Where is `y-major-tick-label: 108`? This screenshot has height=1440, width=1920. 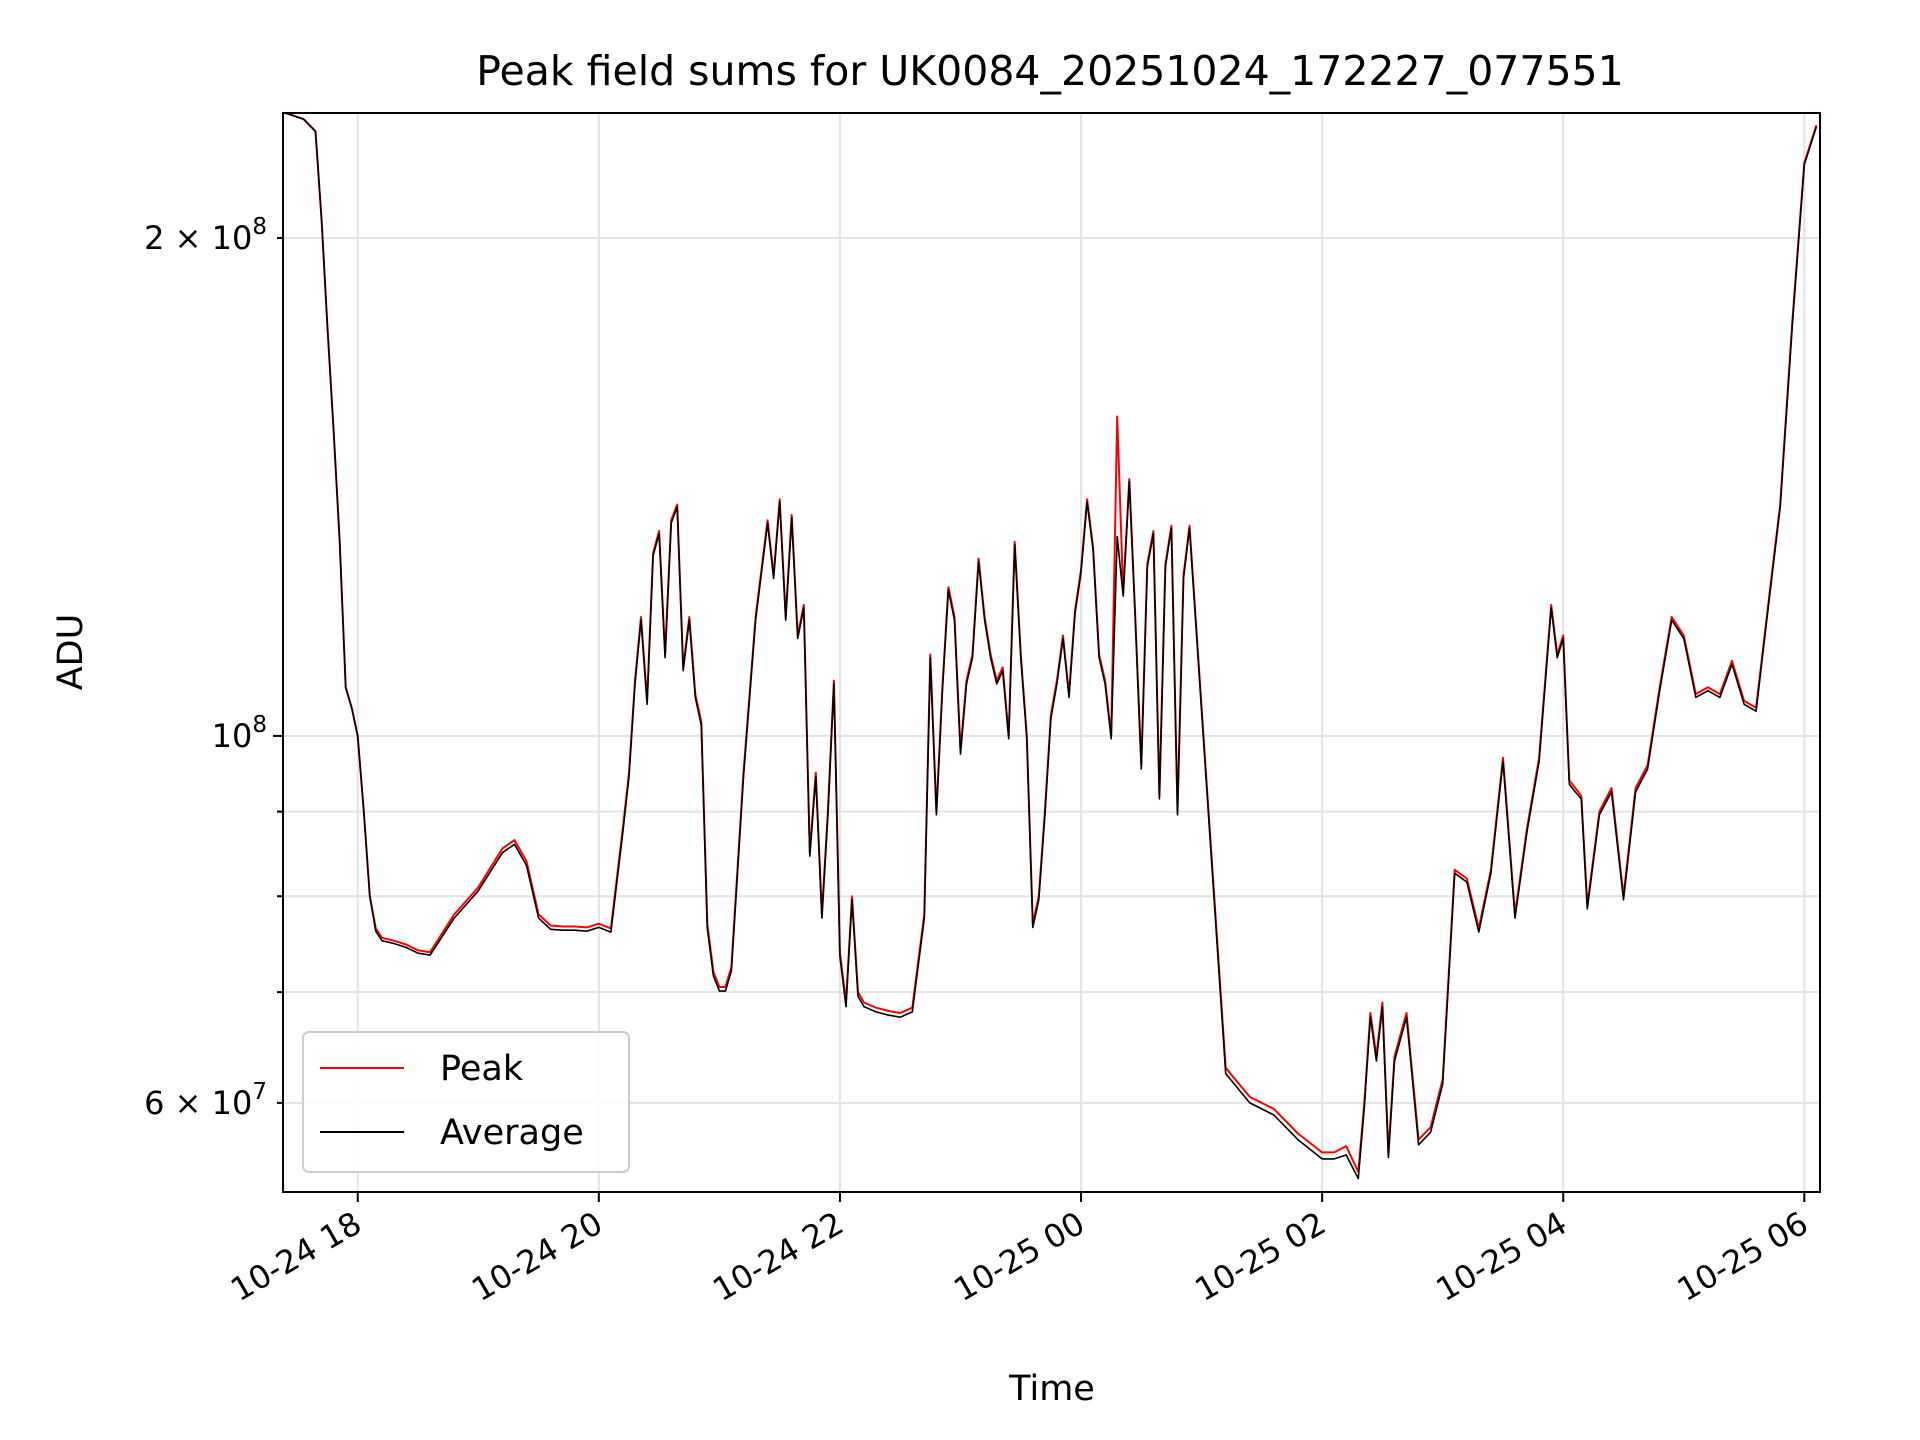 y-major-tick-label: 108 is located at coordinates (239, 733).